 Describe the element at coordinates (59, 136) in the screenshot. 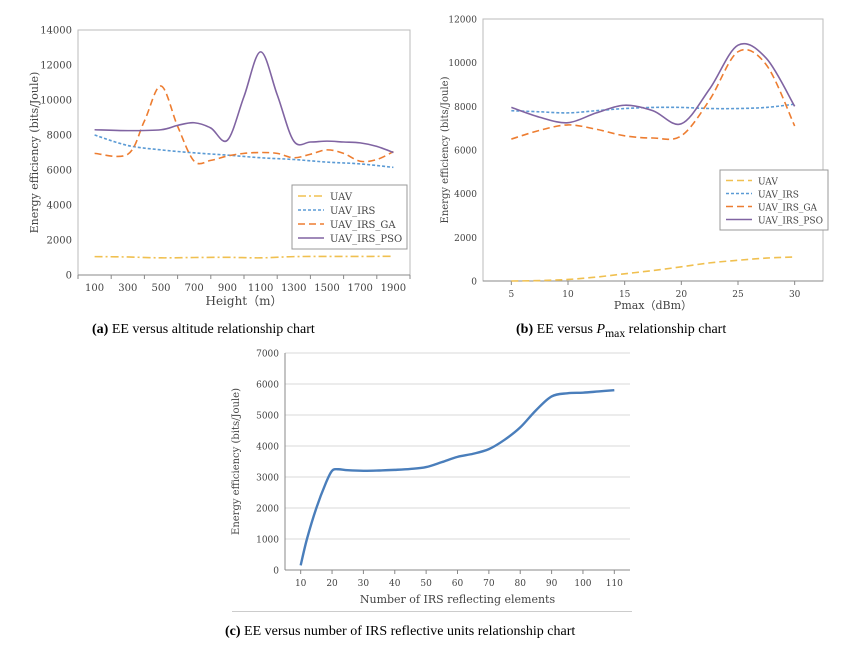

I see `chart-a-ytick-label: 8000` at that location.